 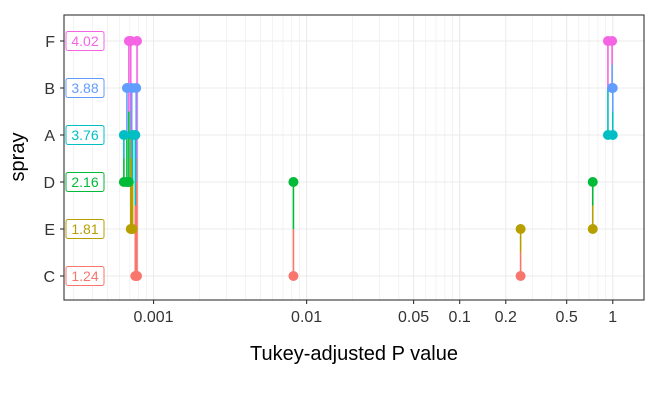 What do you see at coordinates (612, 135) in the screenshot?
I see `comparison-point-A-B-from` at bounding box center [612, 135].